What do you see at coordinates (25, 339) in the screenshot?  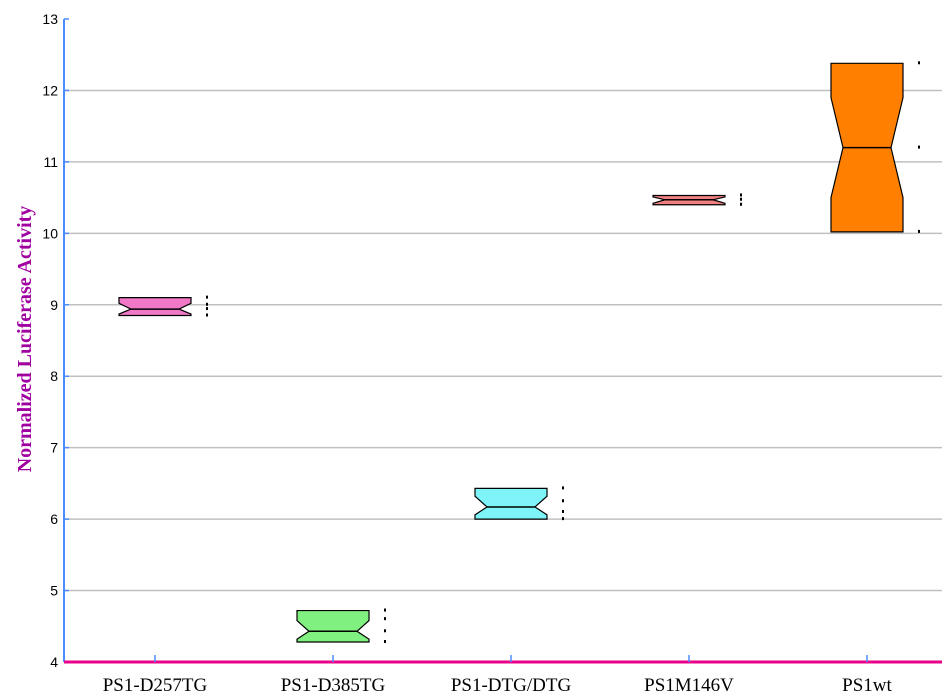 I see `y-axis-label: Normalized Luciferase Activity` at bounding box center [25, 339].